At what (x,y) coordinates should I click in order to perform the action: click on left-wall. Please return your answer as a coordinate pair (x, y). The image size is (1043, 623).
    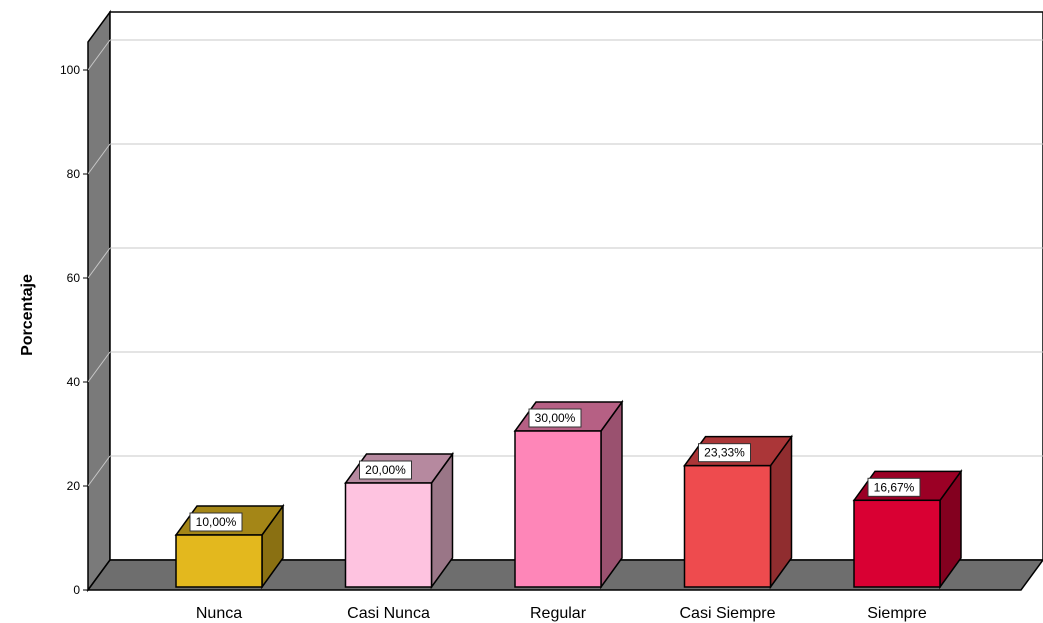
    Looking at the image, I should click on (99, 301).